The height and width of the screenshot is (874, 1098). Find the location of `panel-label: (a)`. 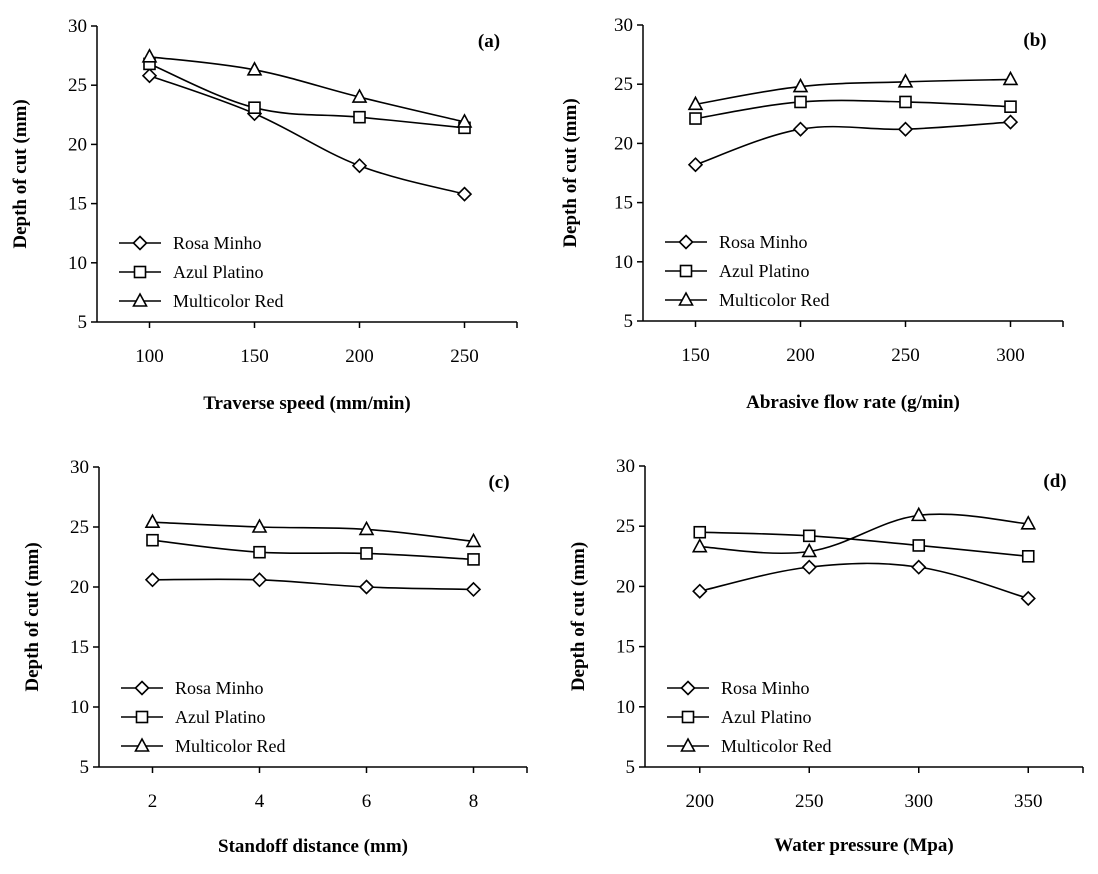

panel-label: (a) is located at coordinates (489, 41).